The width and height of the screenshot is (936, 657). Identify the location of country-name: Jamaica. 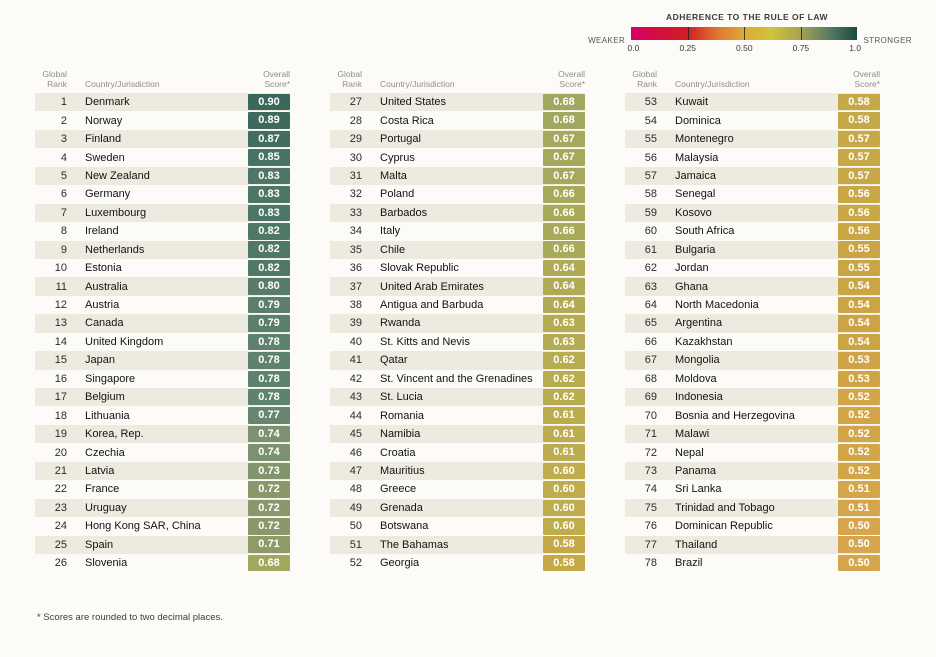
(695, 175).